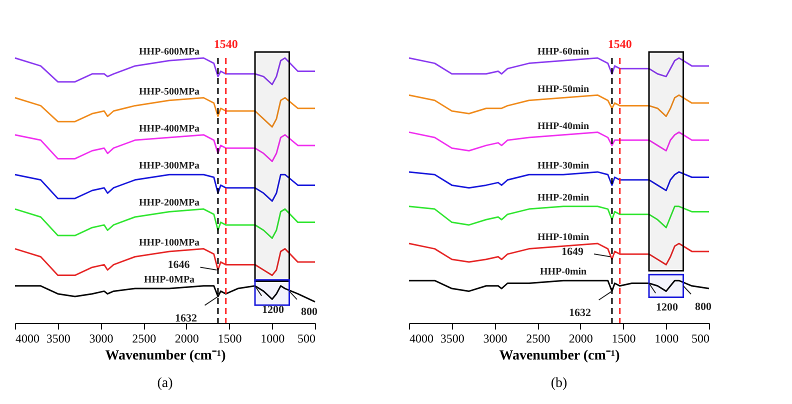  Describe the element at coordinates (563, 238) in the screenshot. I see `series-label: HHP-10min` at that location.